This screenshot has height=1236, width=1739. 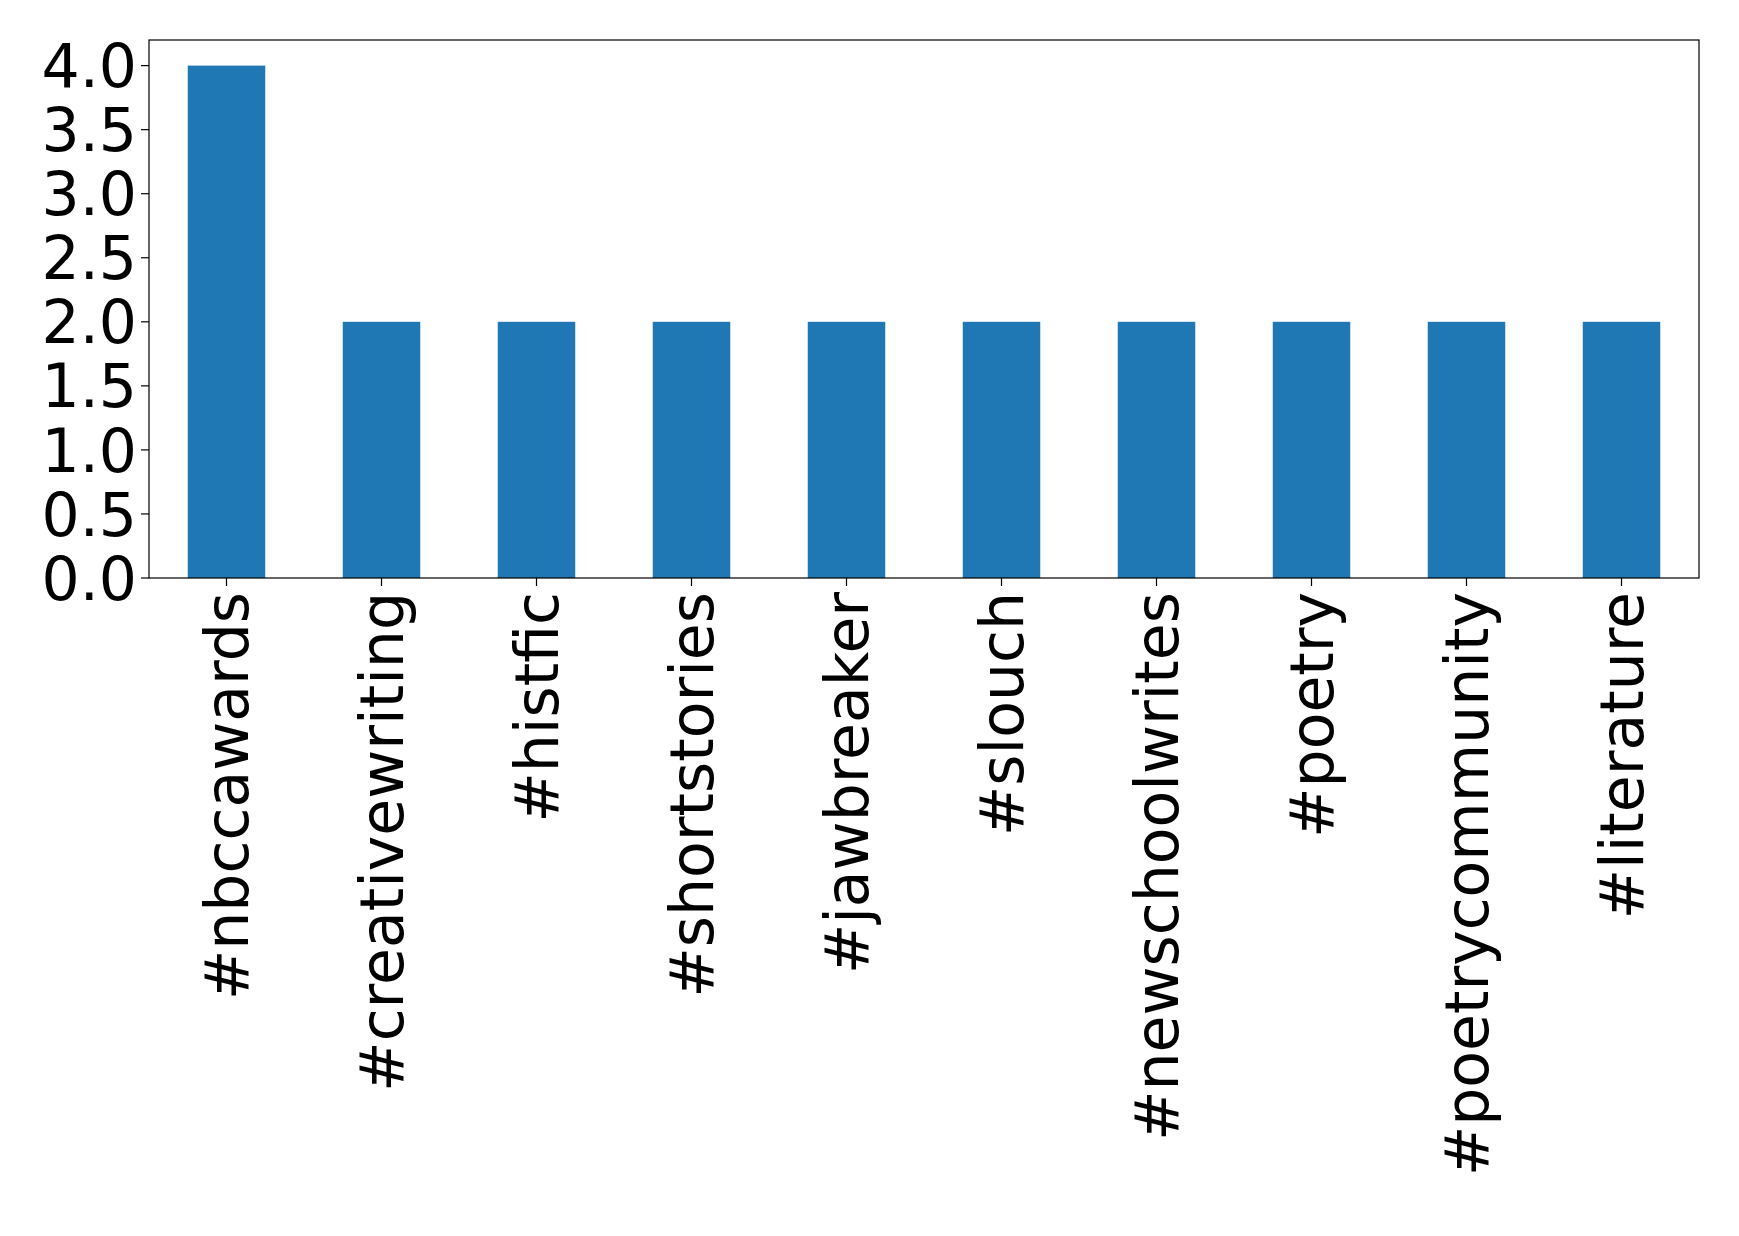 What do you see at coordinates (1312, 715) in the screenshot?
I see `x-tick-label: #poetry` at bounding box center [1312, 715].